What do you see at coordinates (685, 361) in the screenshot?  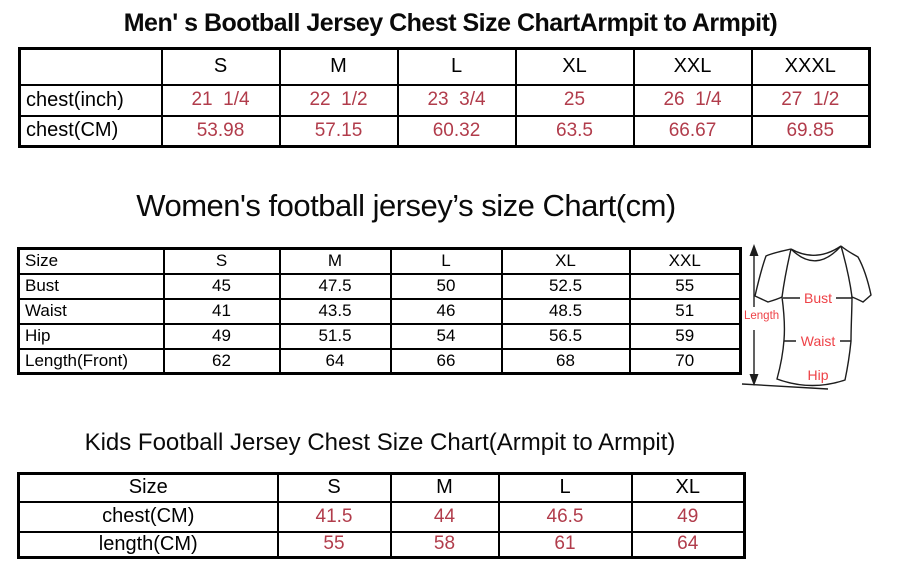 I see `value-cell: 70` at bounding box center [685, 361].